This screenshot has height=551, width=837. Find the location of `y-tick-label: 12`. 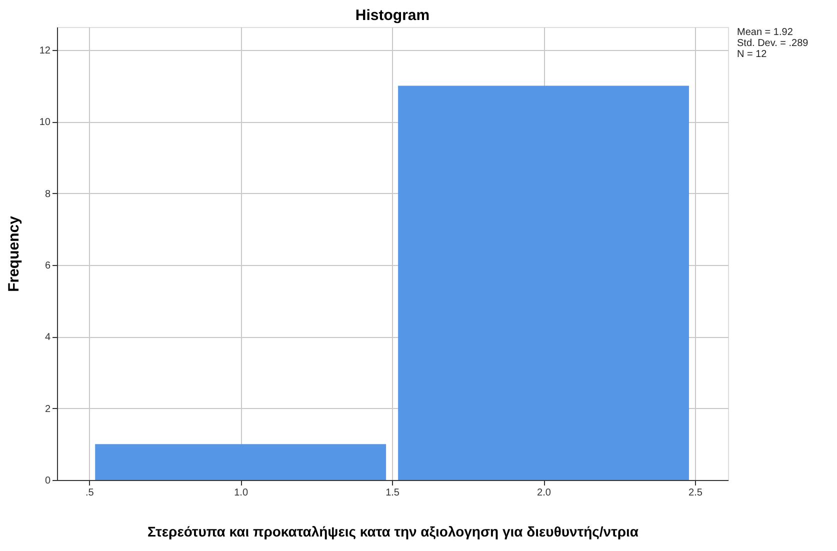

y-tick-label: 12 is located at coordinates (45, 50).